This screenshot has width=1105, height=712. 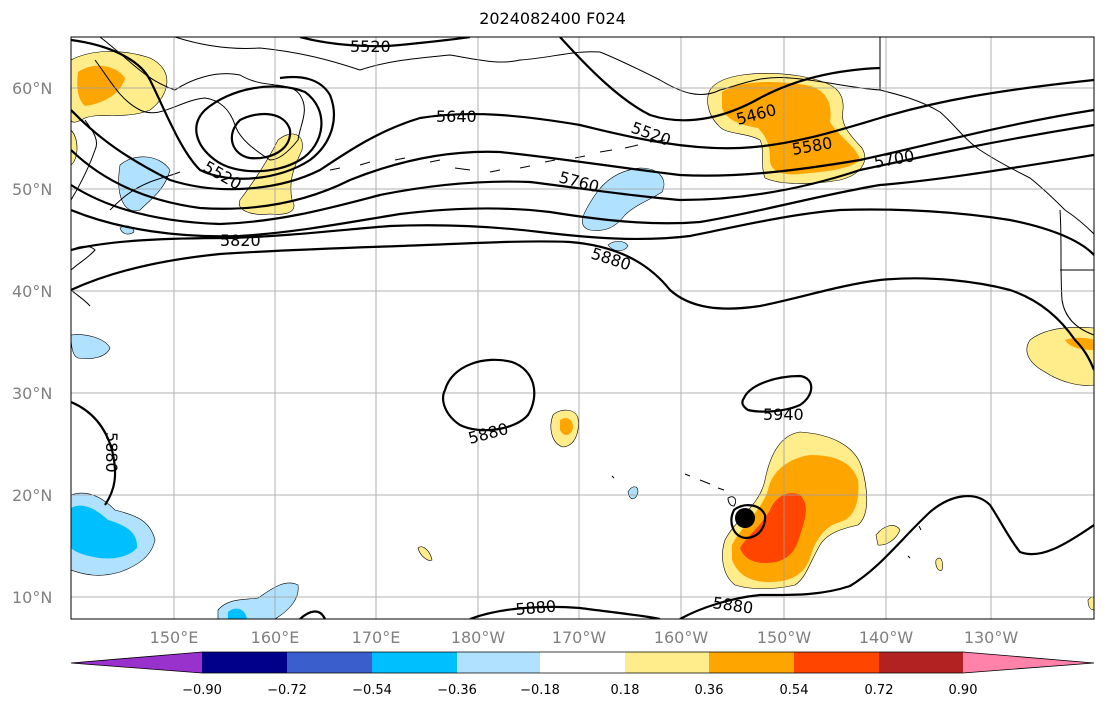 I want to click on colorbar-tick-label: −0.54, so click(x=372, y=690).